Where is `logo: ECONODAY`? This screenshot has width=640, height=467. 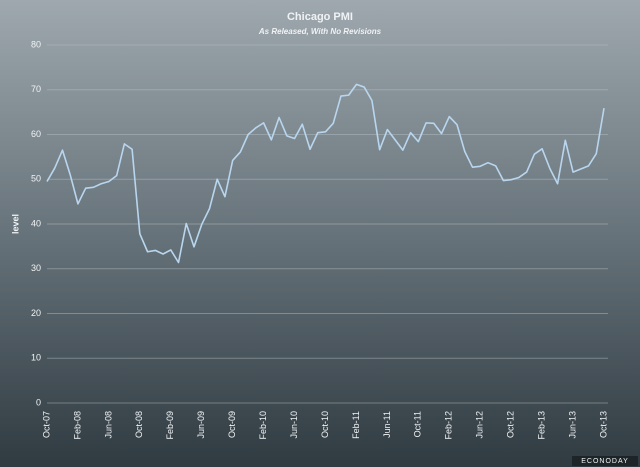 logo: ECONODAY is located at coordinates (605, 461).